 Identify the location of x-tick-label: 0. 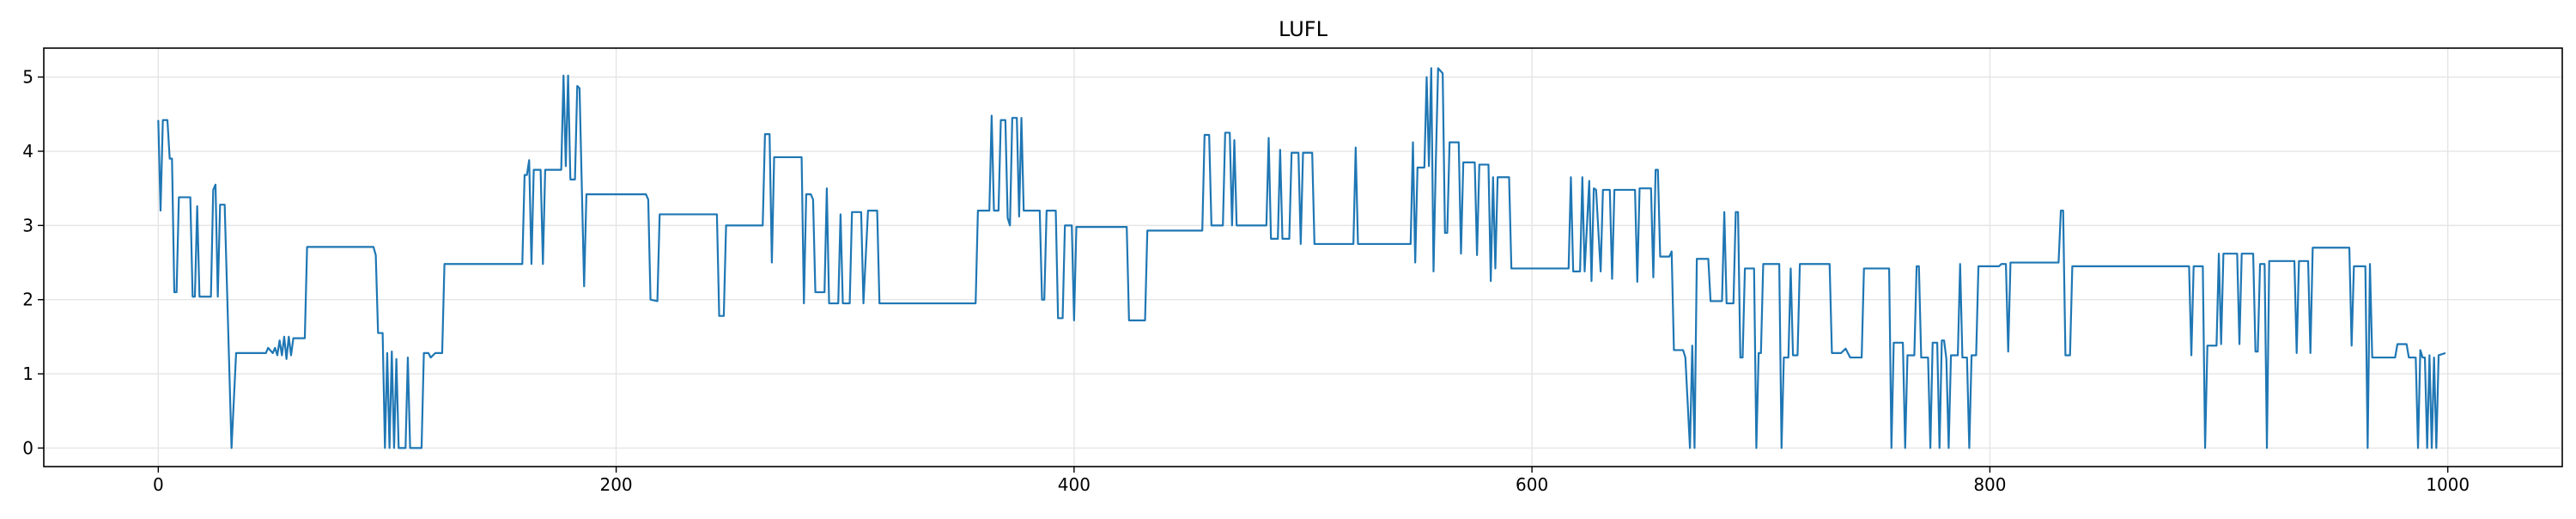
(159, 484).